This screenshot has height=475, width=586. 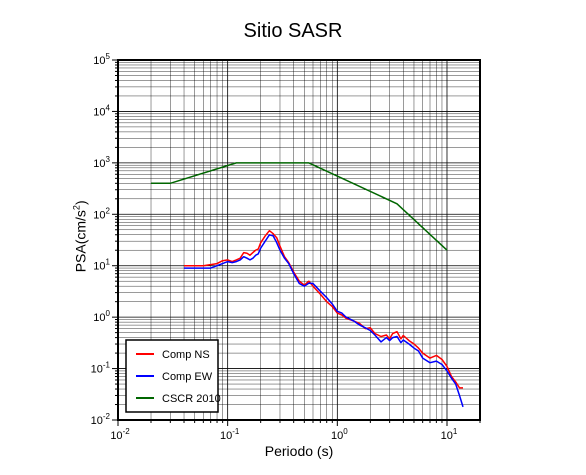 I want to click on y-axis-label-main: PSA(cm/s, so click(x=80, y=241).